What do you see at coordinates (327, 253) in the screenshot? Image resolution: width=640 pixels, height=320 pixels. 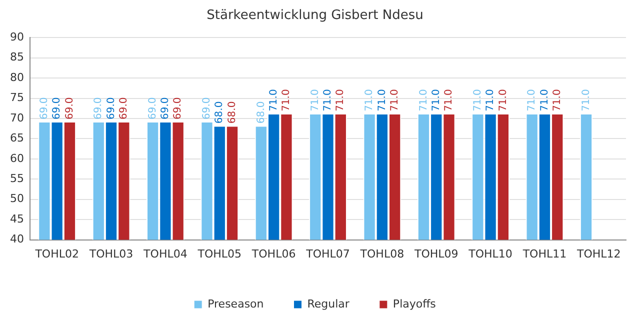 I see `x-tick-label: TOHL07` at bounding box center [327, 253].